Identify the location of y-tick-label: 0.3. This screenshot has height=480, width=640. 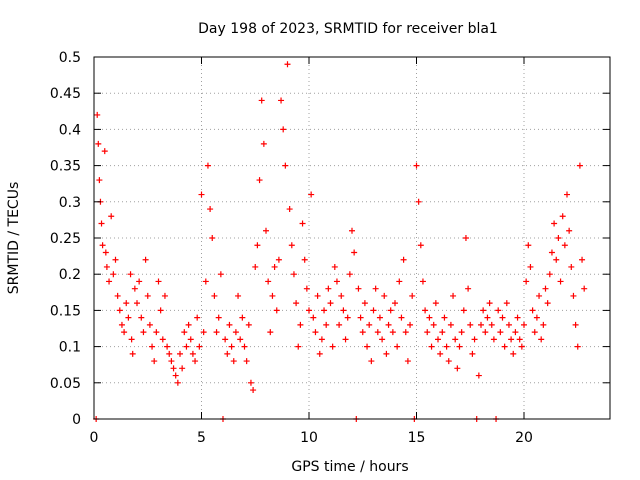
(70, 203).